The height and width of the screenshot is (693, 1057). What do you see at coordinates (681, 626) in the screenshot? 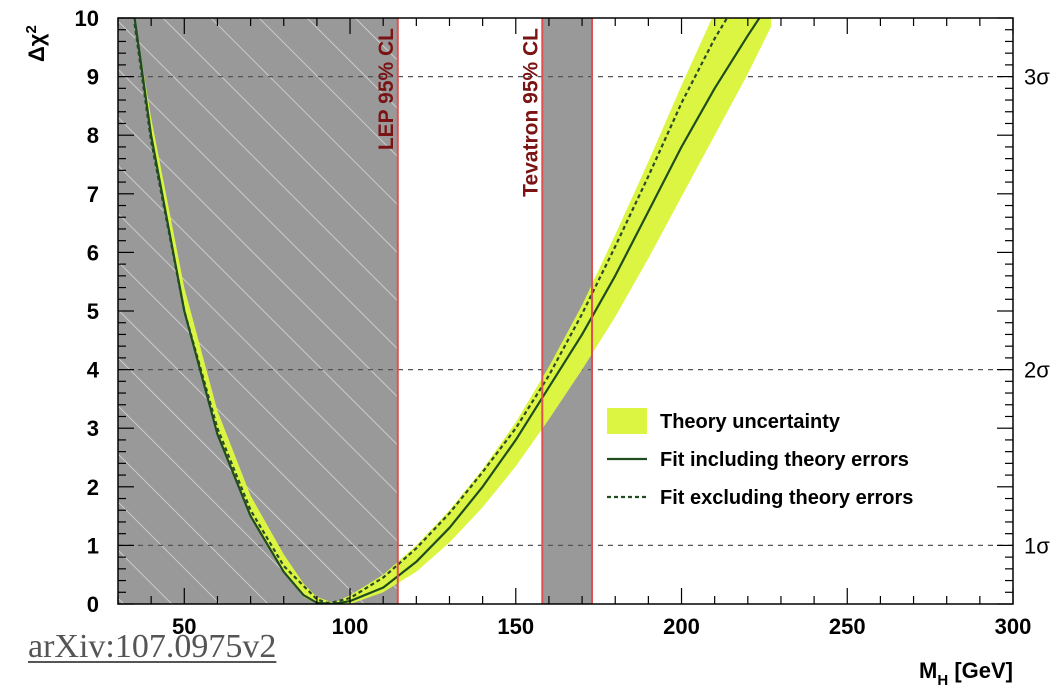
I see `x-tick-label-200: 200` at bounding box center [681, 626].